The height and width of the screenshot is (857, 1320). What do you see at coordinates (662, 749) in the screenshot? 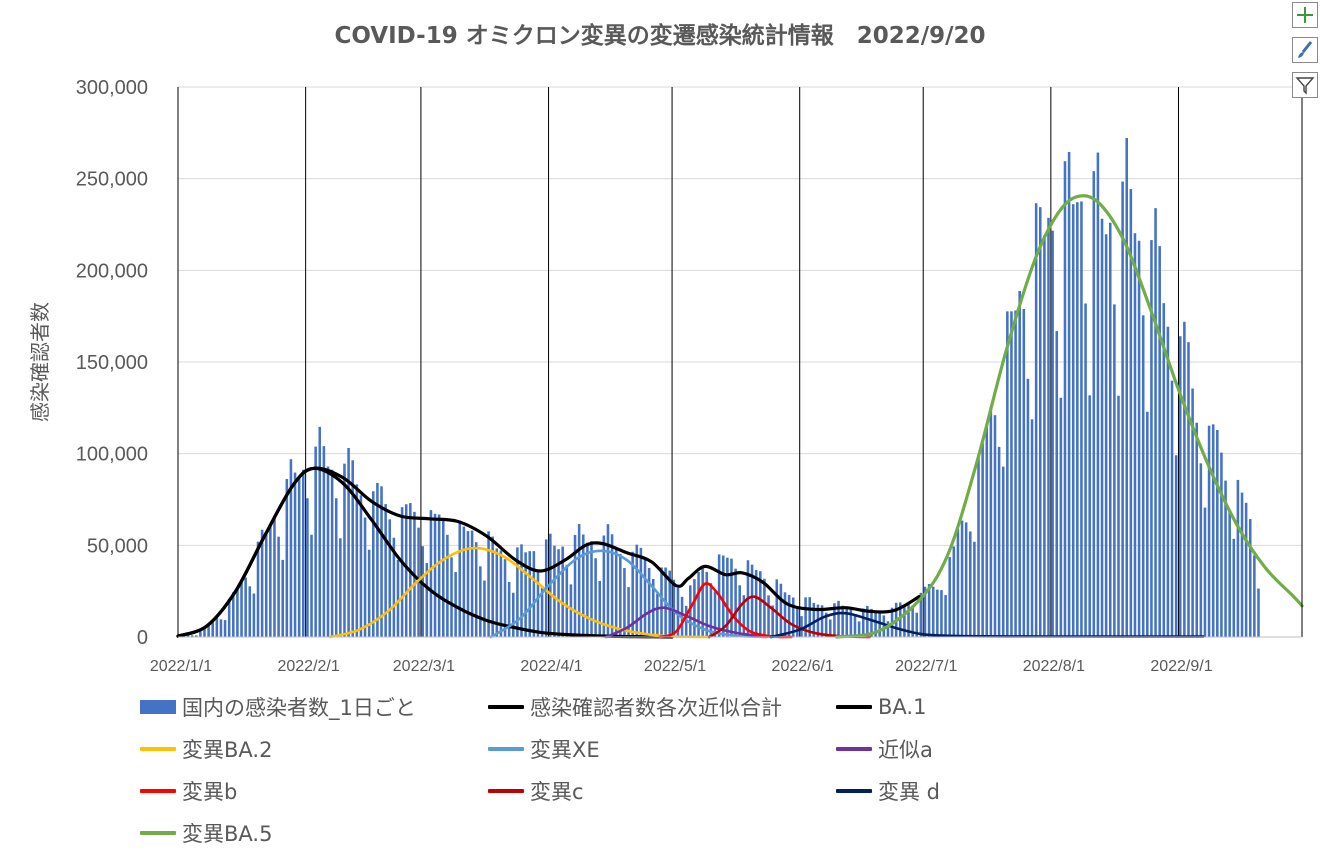
I see `legend-item: 変異XE` at bounding box center [662, 749].